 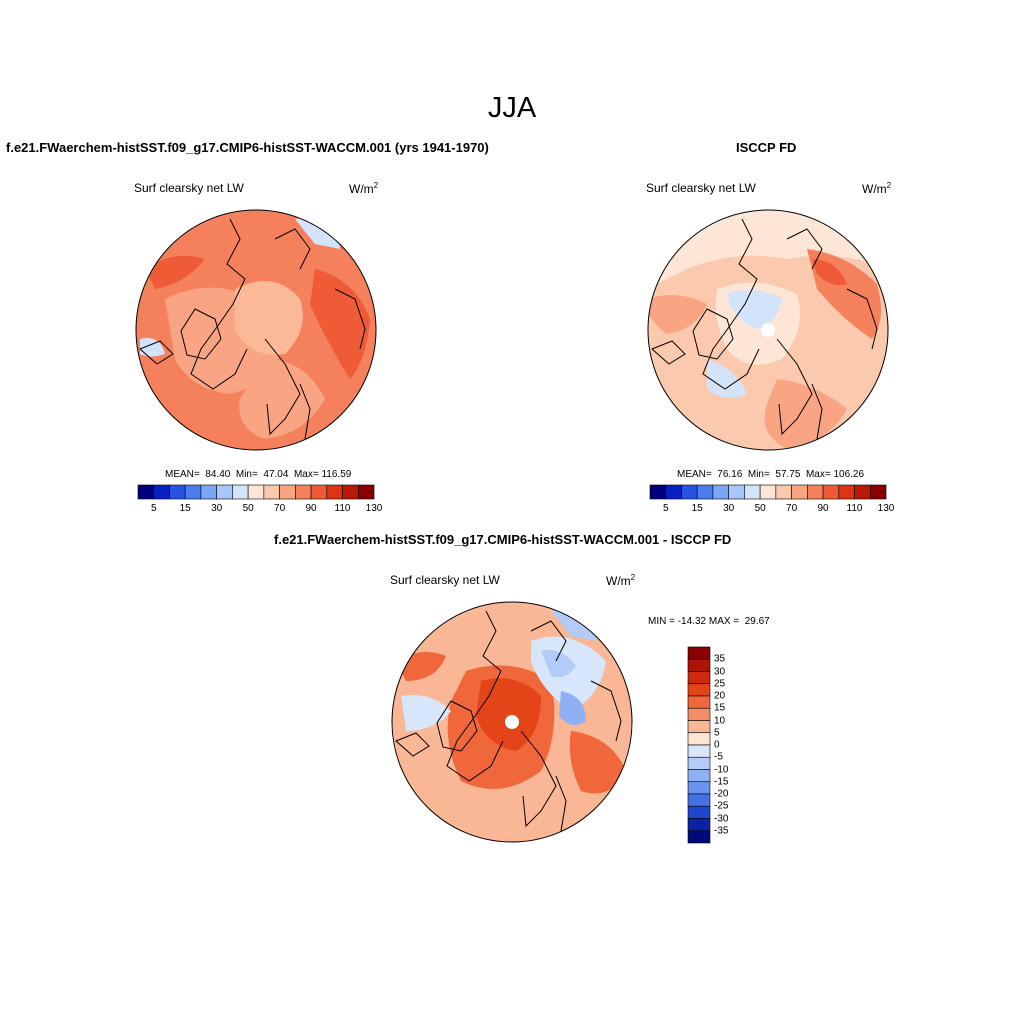 I want to click on obs-stats: MEAN= 76.16 Min= 57.75 Max= 106.26, so click(x=771, y=474).